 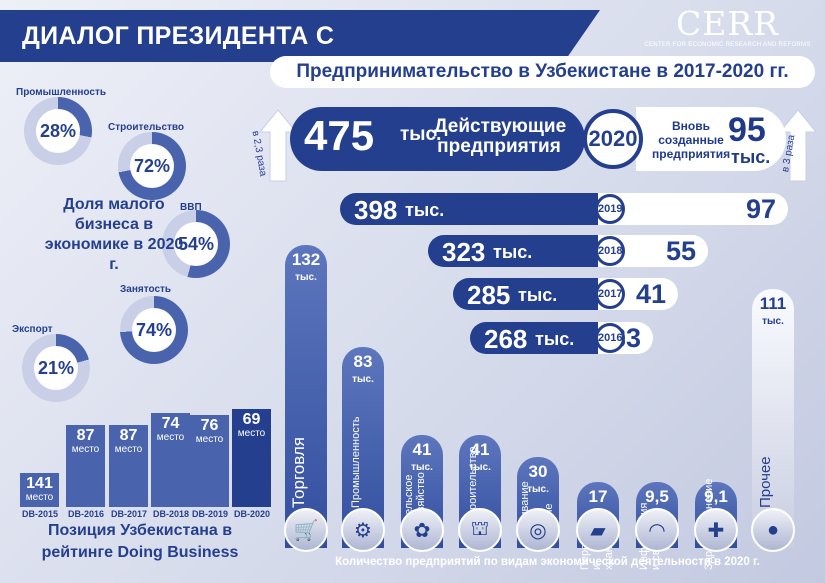 What do you see at coordinates (610, 338) in the screenshot?
I see `year-badge: 2016` at bounding box center [610, 338].